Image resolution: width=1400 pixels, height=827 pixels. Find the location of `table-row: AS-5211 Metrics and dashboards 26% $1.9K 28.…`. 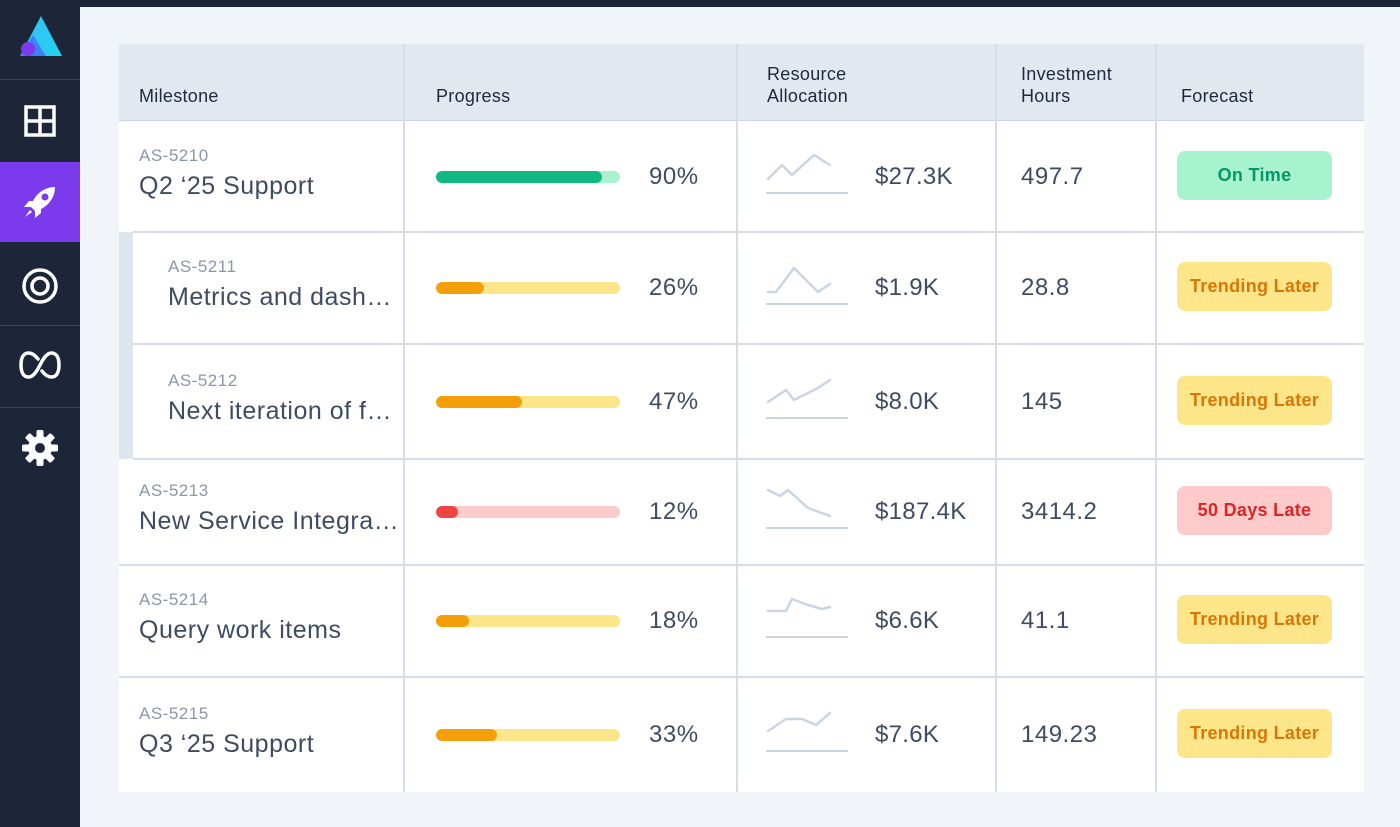

table-row: AS-5211 Metrics and dashboards 26% $1.9K 28.… is located at coordinates (741, 288).